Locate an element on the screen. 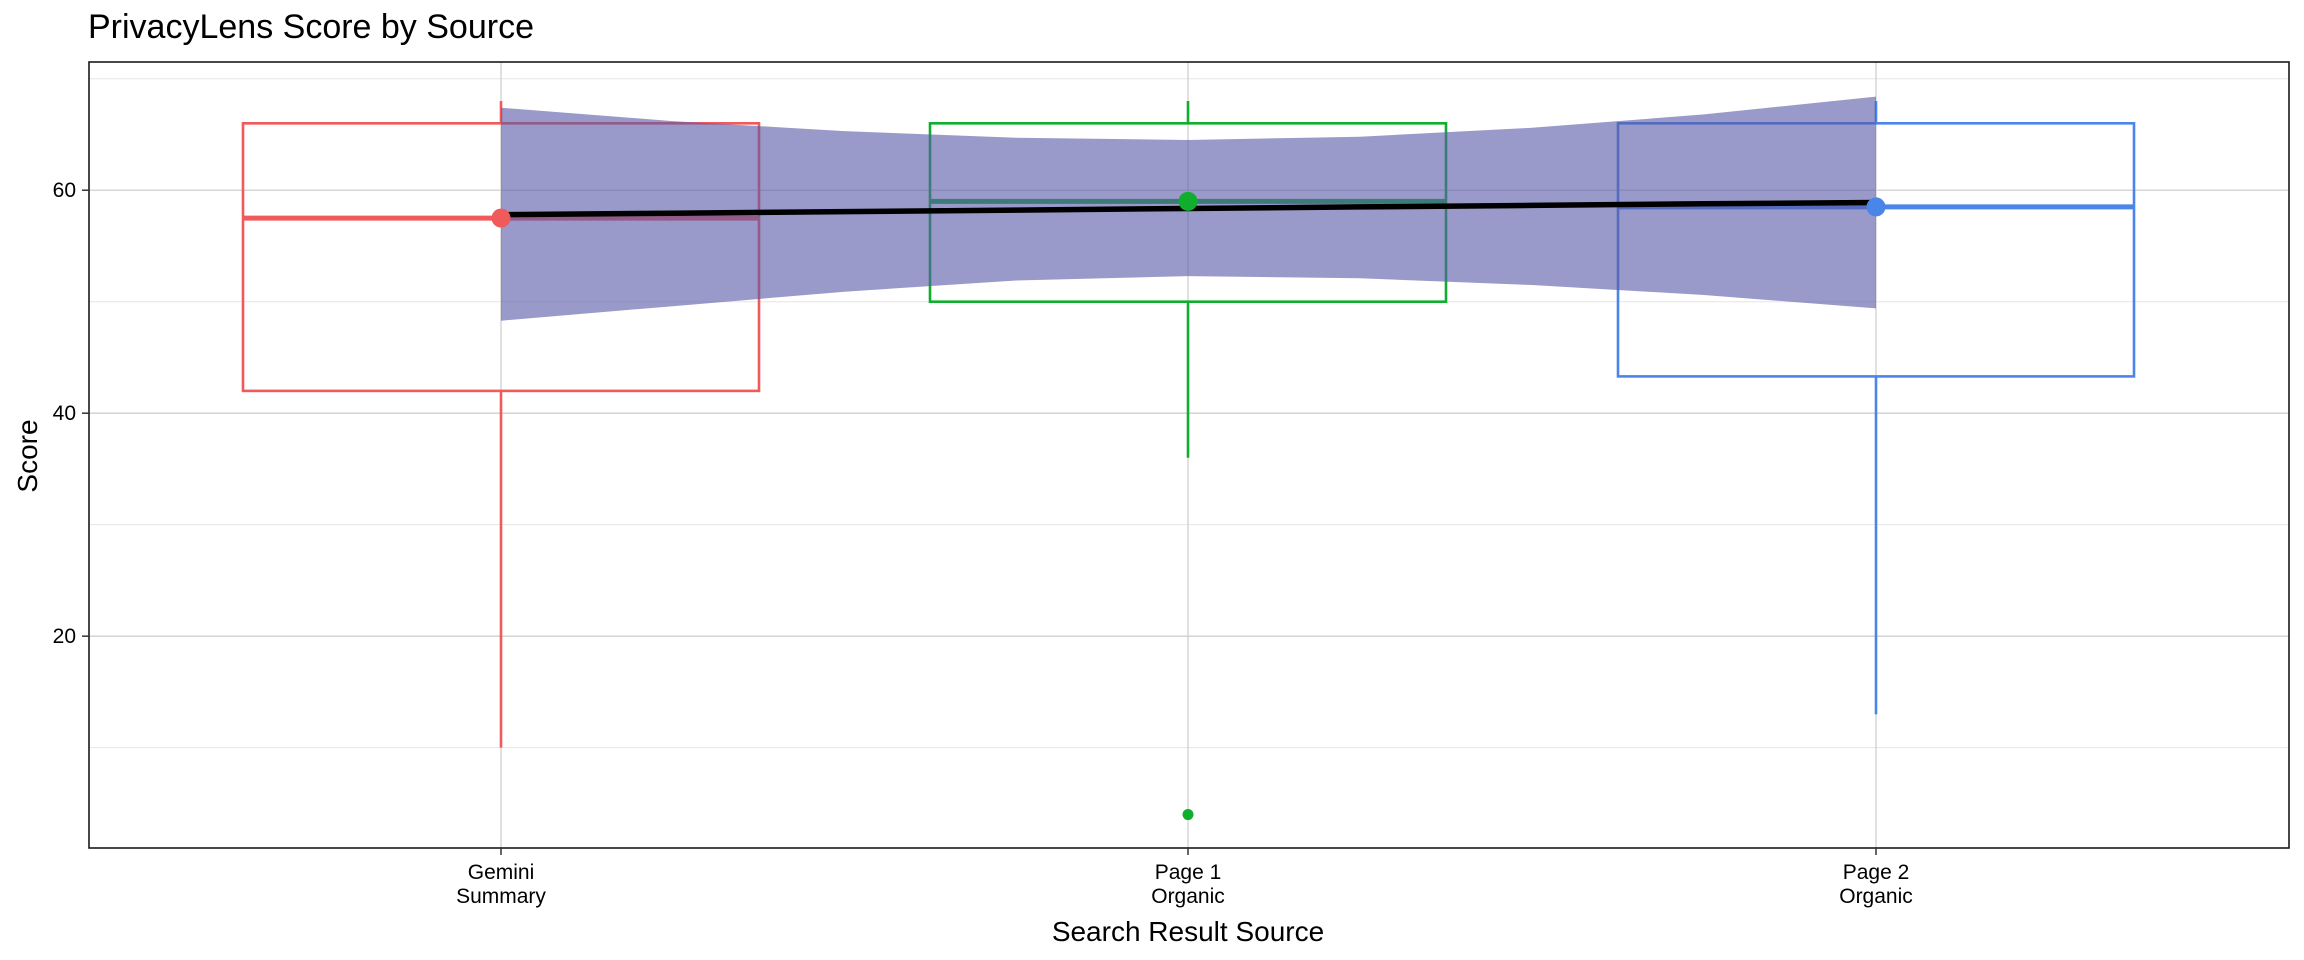 The width and height of the screenshot is (2304, 960). x-axis-title: Search Result Source is located at coordinates (1188, 931).